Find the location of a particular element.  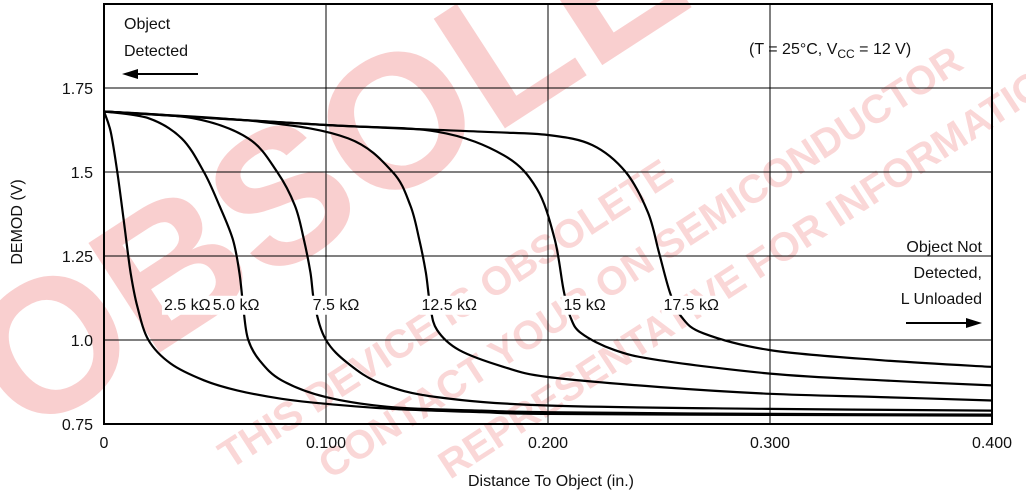

x-tick-label: 0.100 is located at coordinates (326, 443).